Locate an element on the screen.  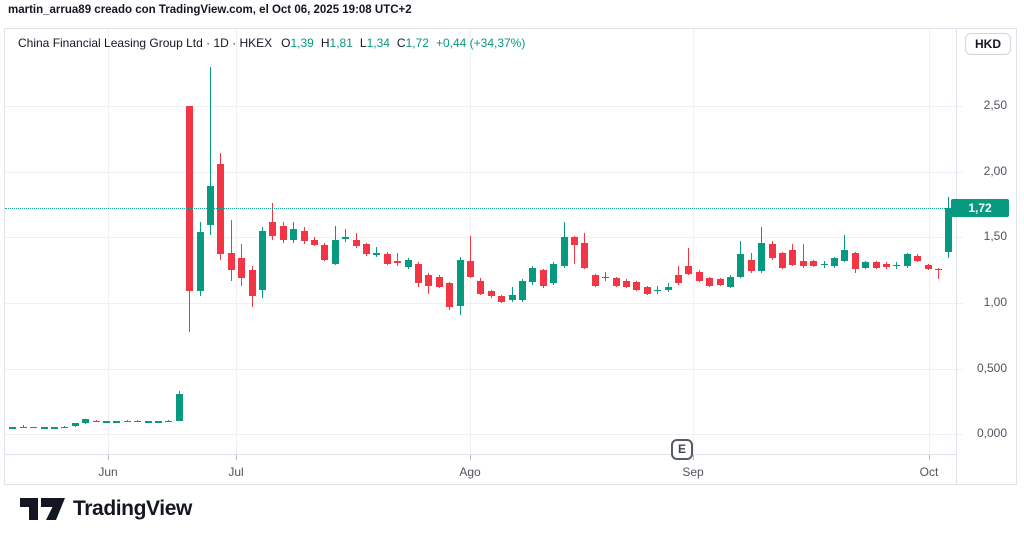
price-axis: 2,50 2,00 1,50 1,00 0,500 0,000 is located at coordinates (987, 241).